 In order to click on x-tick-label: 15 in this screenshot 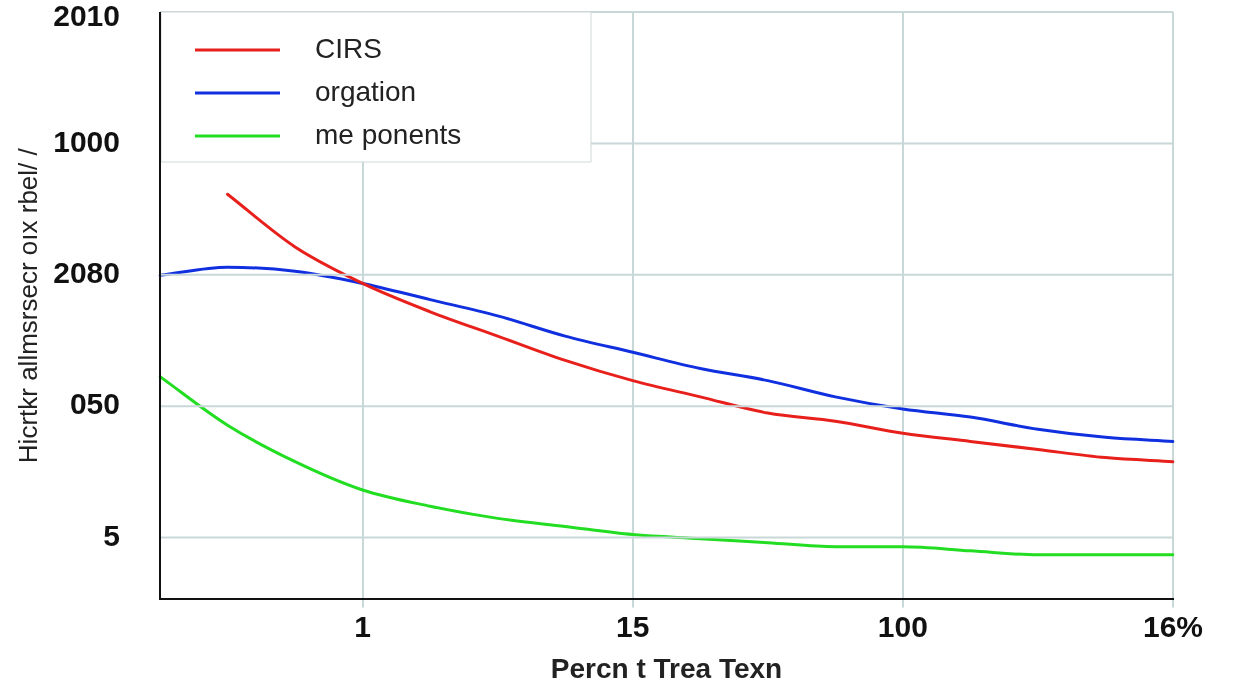, I will do `click(633, 626)`.